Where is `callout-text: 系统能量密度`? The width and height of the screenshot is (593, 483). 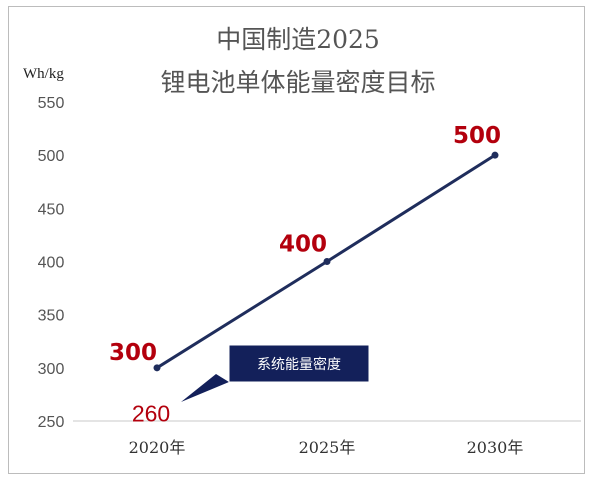
callout-text: 系统能量密度 is located at coordinates (299, 364).